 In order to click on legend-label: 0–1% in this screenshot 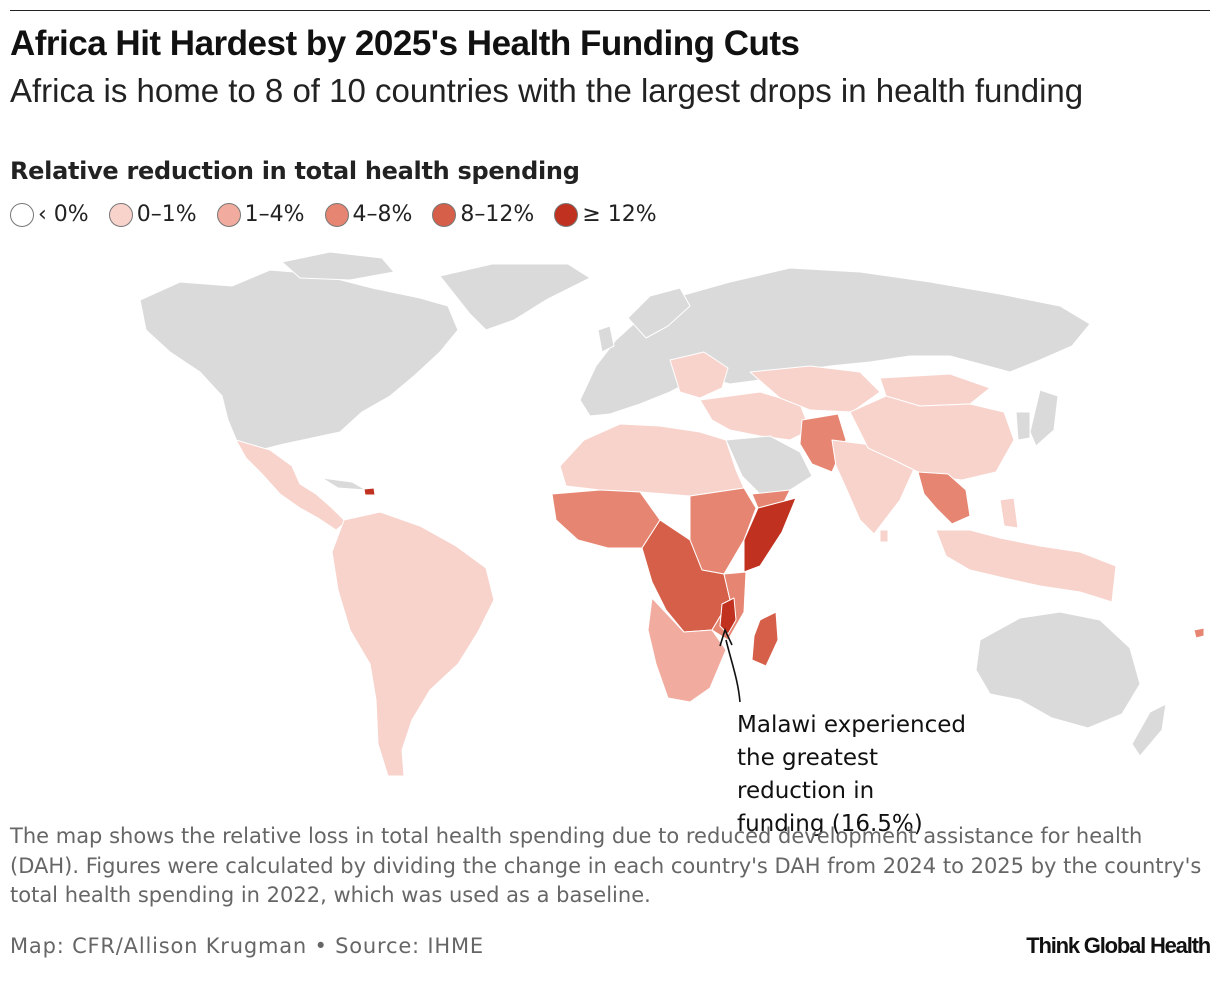, I will do `click(166, 214)`.